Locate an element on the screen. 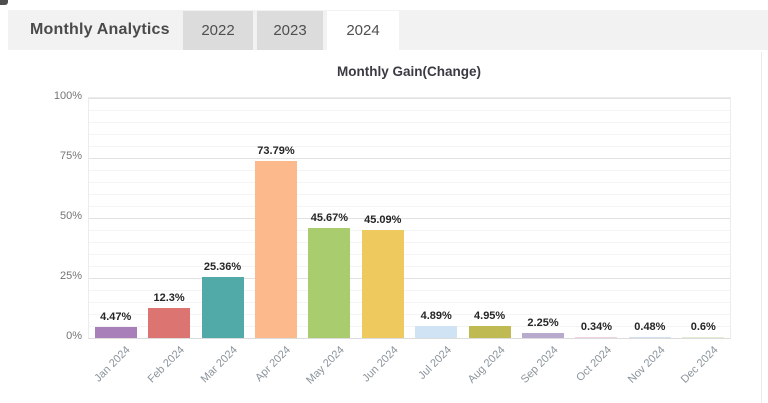 This screenshot has height=403, width=768. bar-jan-2024 is located at coordinates (115, 332).